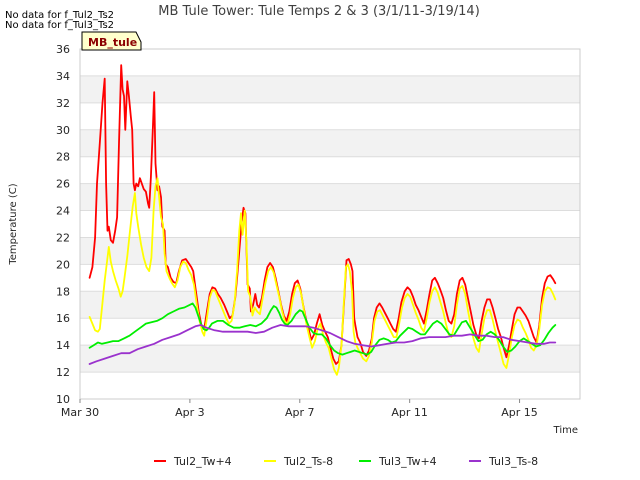  I want to click on site-tag-box, so click(111, 41).